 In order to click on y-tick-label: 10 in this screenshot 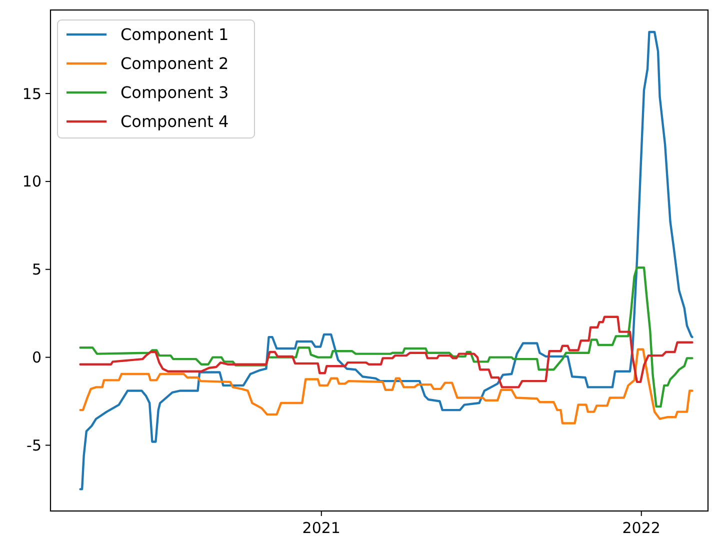, I will do `click(32, 181)`.